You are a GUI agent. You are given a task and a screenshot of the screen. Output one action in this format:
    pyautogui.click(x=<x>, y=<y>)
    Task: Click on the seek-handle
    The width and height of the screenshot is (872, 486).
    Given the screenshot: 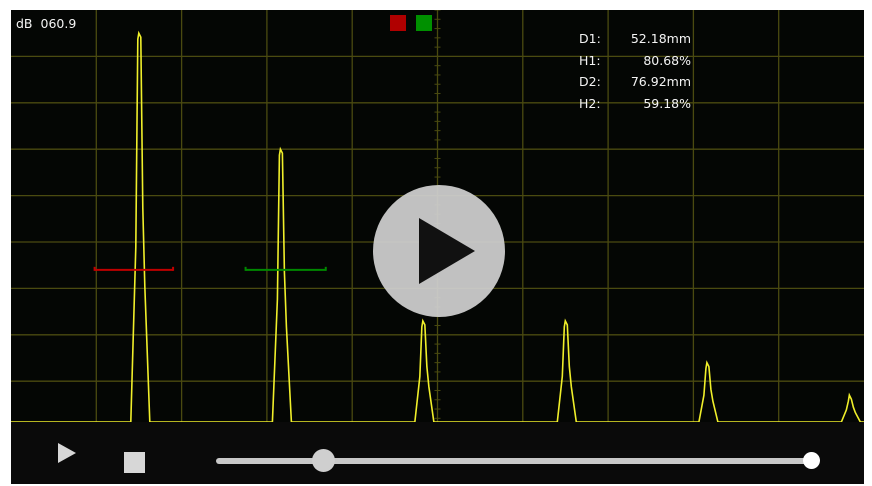 What is the action you would take?
    pyautogui.click(x=324, y=460)
    